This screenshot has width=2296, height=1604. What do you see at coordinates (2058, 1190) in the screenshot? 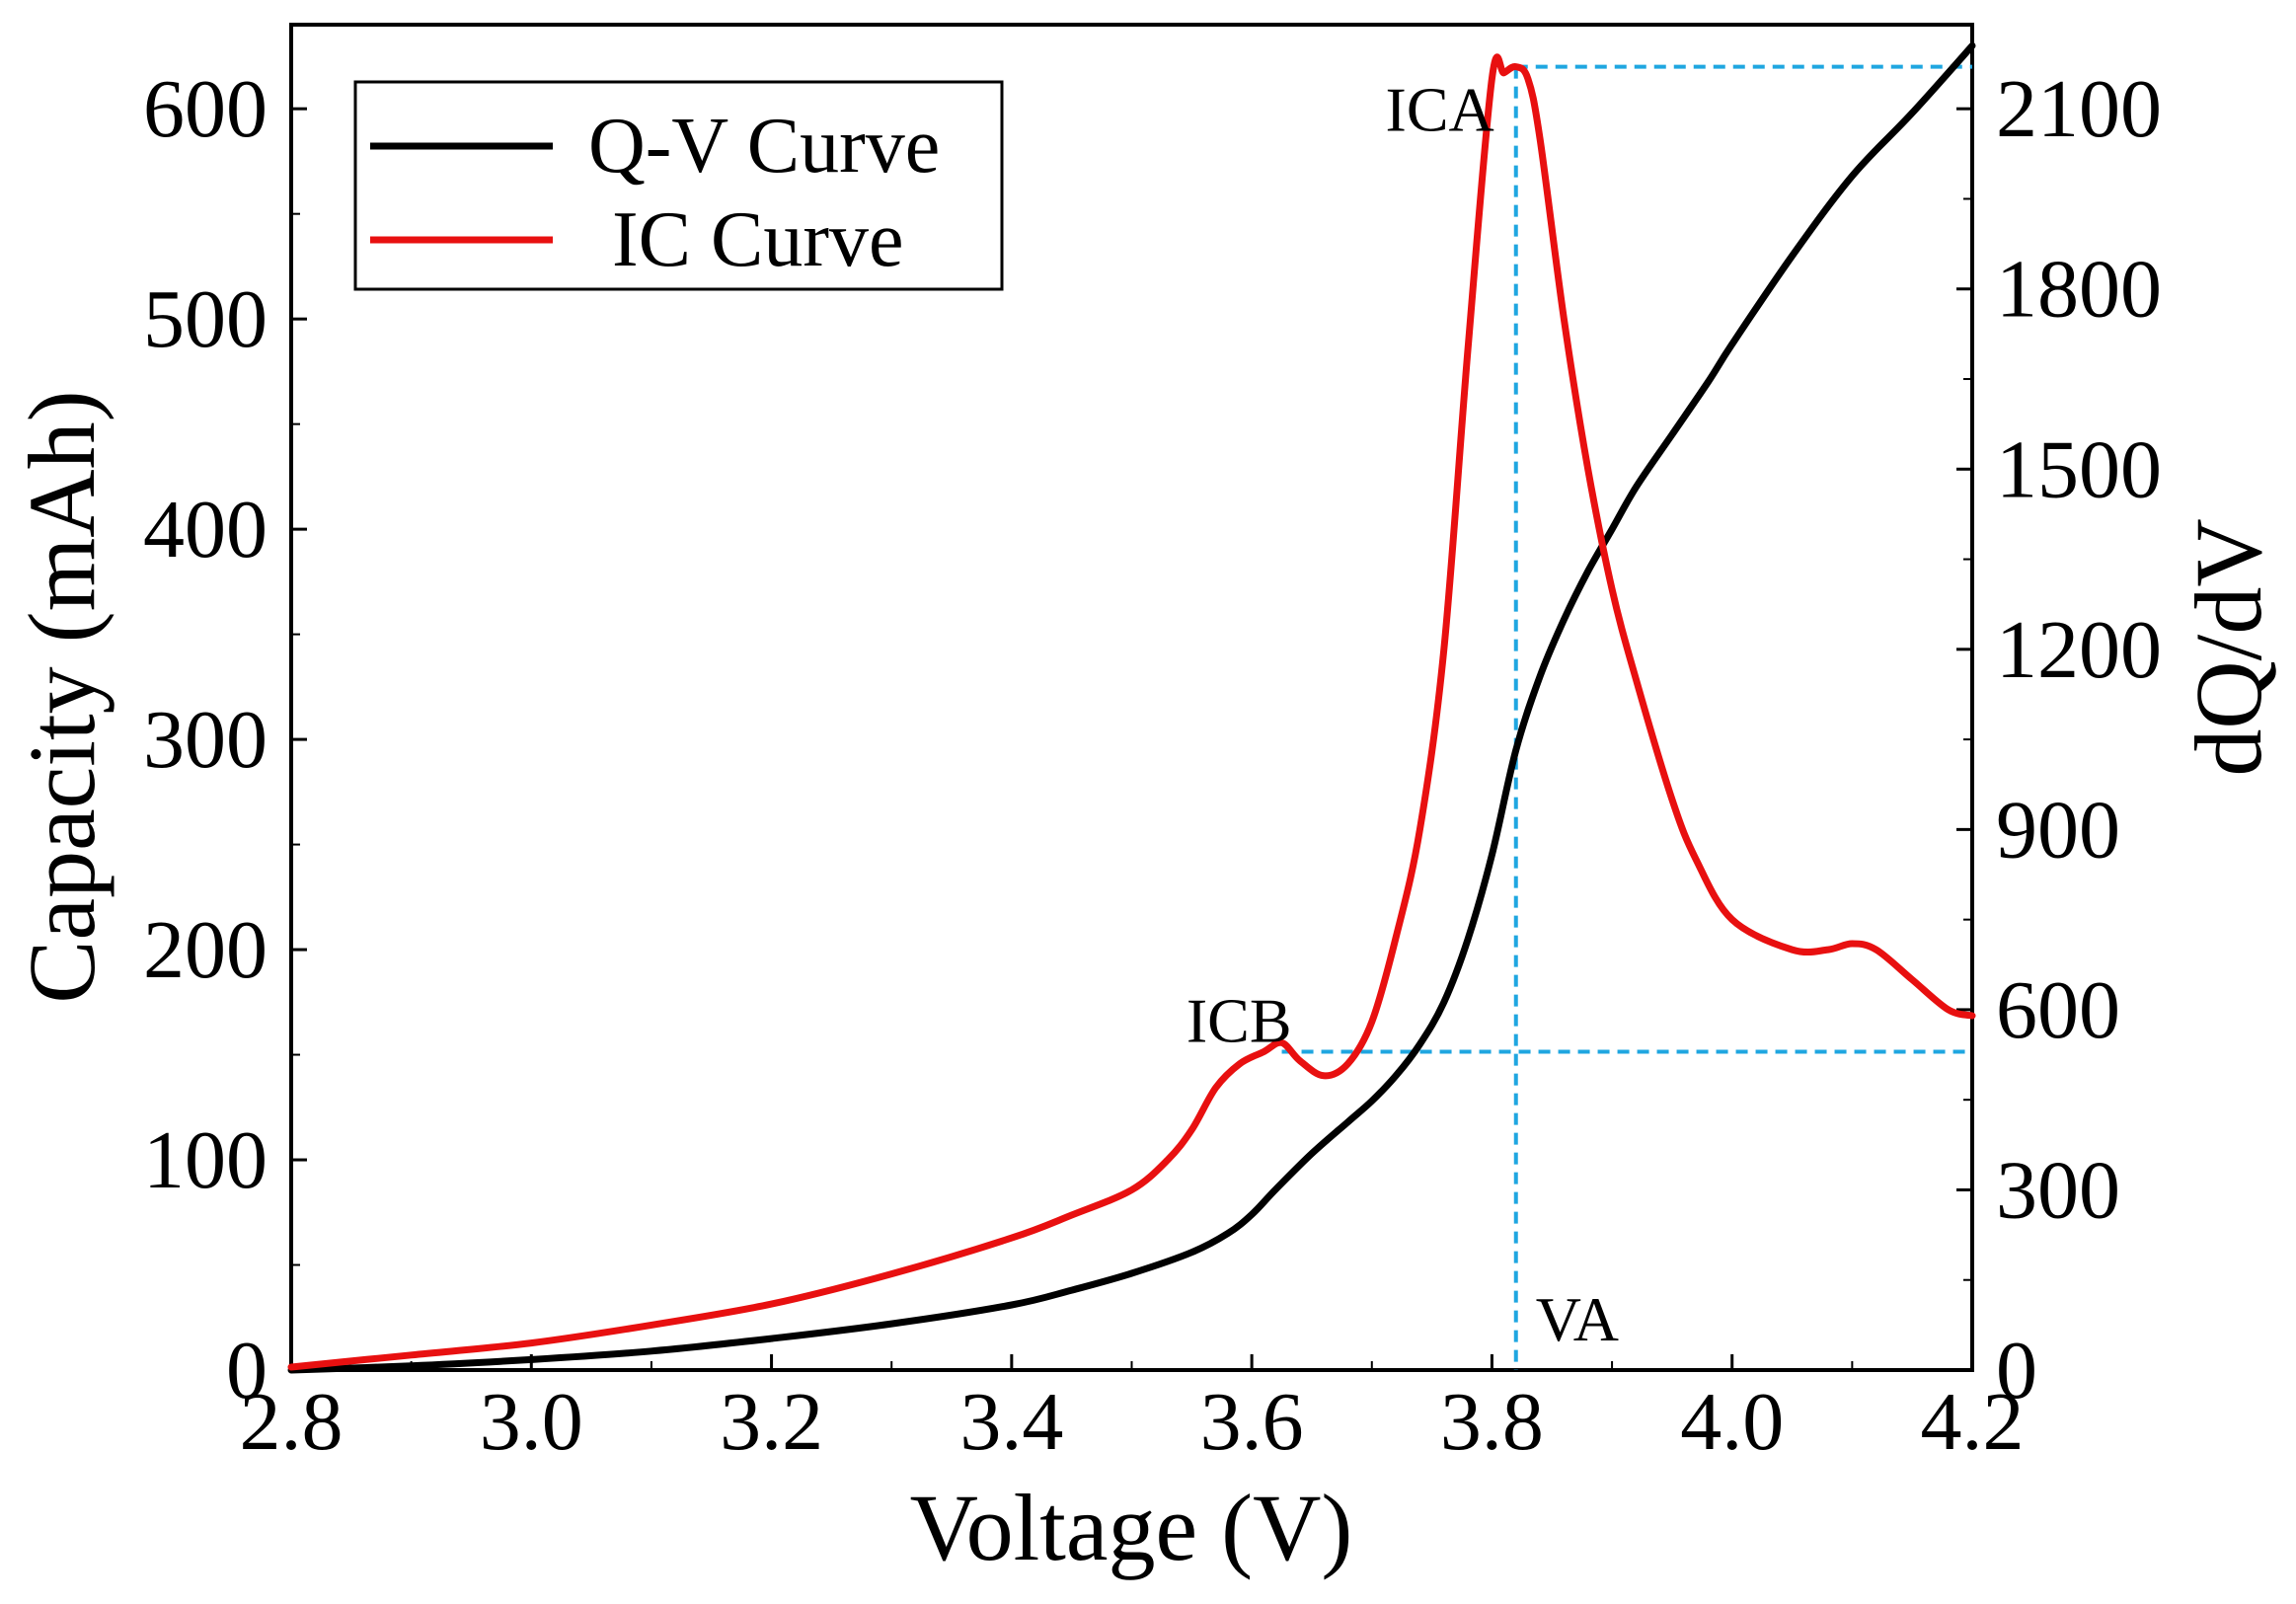
I see `y2-tick-label: 300` at bounding box center [2058, 1190].